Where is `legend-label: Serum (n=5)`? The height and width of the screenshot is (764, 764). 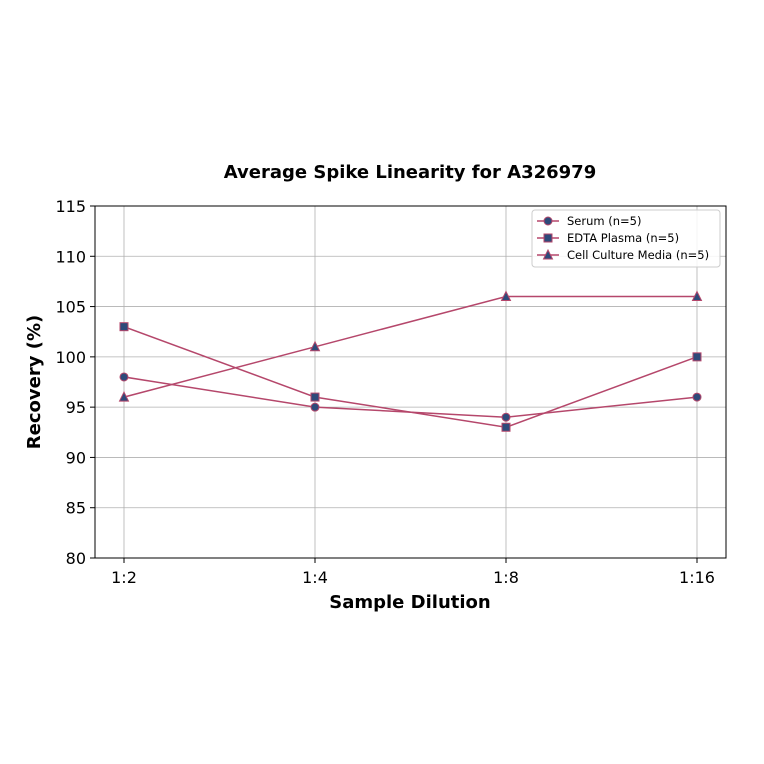
legend-label: Serum (n=5) is located at coordinates (604, 221).